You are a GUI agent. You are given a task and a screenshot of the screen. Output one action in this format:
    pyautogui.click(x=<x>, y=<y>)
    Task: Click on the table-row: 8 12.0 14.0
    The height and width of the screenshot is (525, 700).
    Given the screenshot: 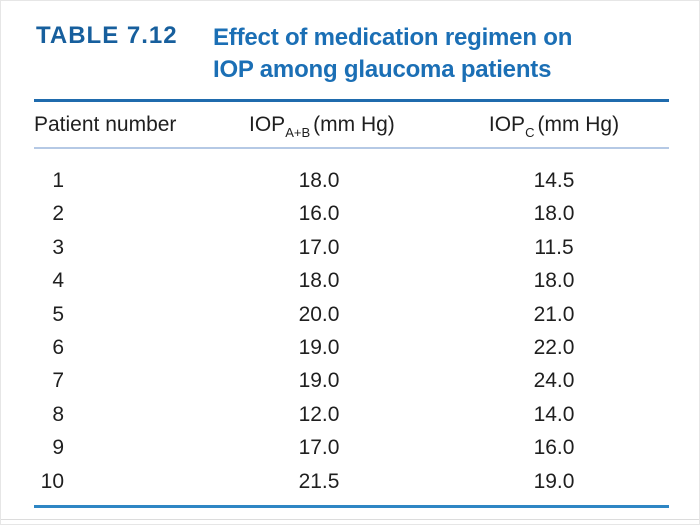 What is the action you would take?
    pyautogui.click(x=351, y=414)
    